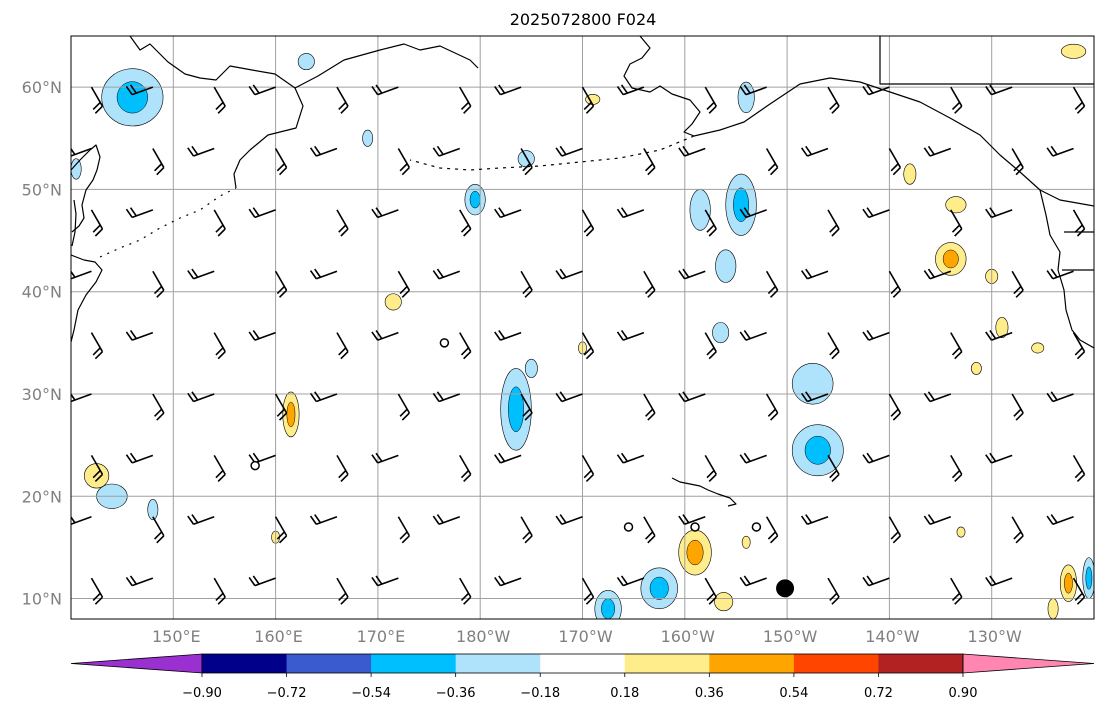  I want to click on lat-label: 20°N, so click(42, 496).